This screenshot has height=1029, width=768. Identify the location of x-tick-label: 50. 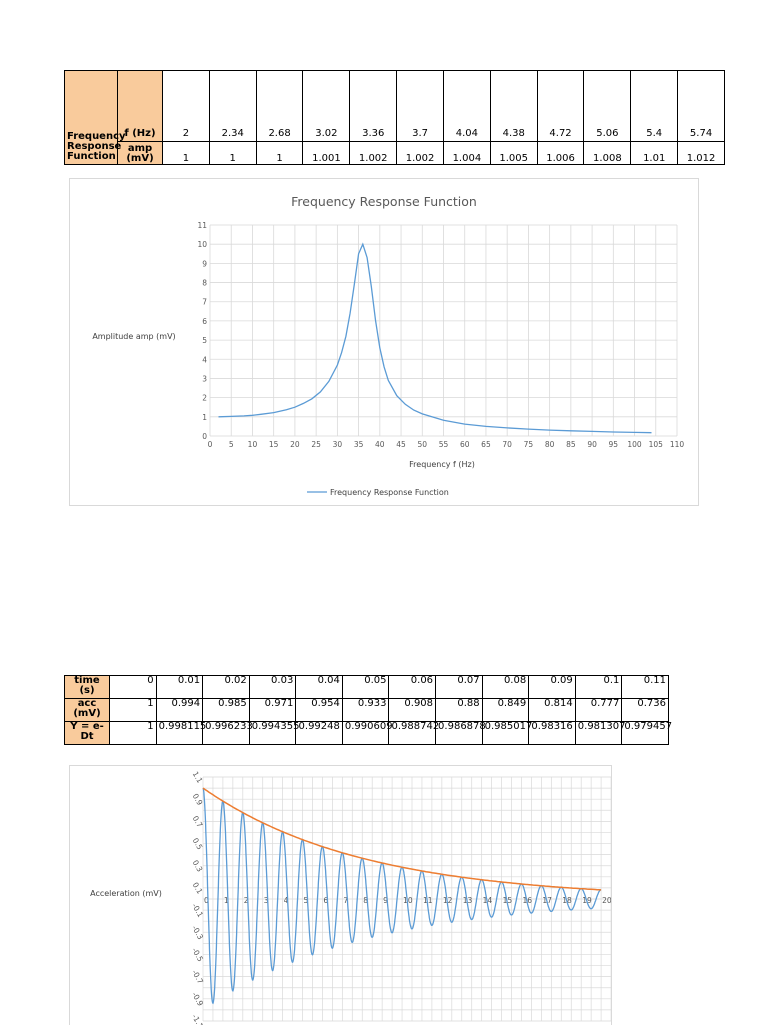
(422, 444).